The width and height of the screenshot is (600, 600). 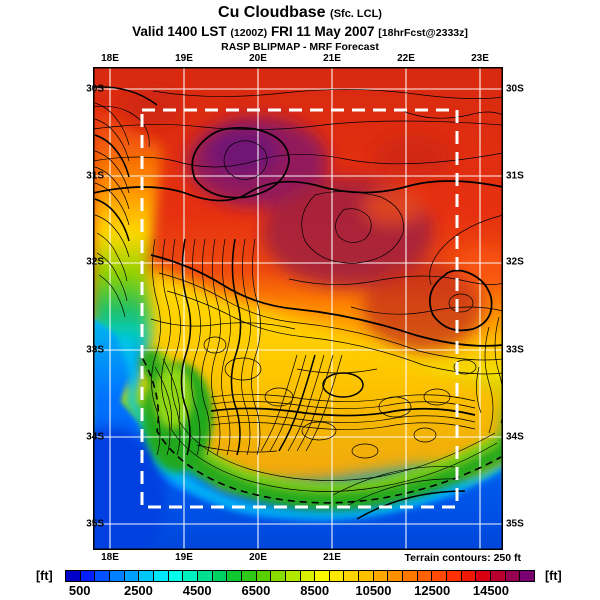 What do you see at coordinates (356, 14) in the screenshot?
I see `title-qualifier: (Sfc. LCL)` at bounding box center [356, 14].